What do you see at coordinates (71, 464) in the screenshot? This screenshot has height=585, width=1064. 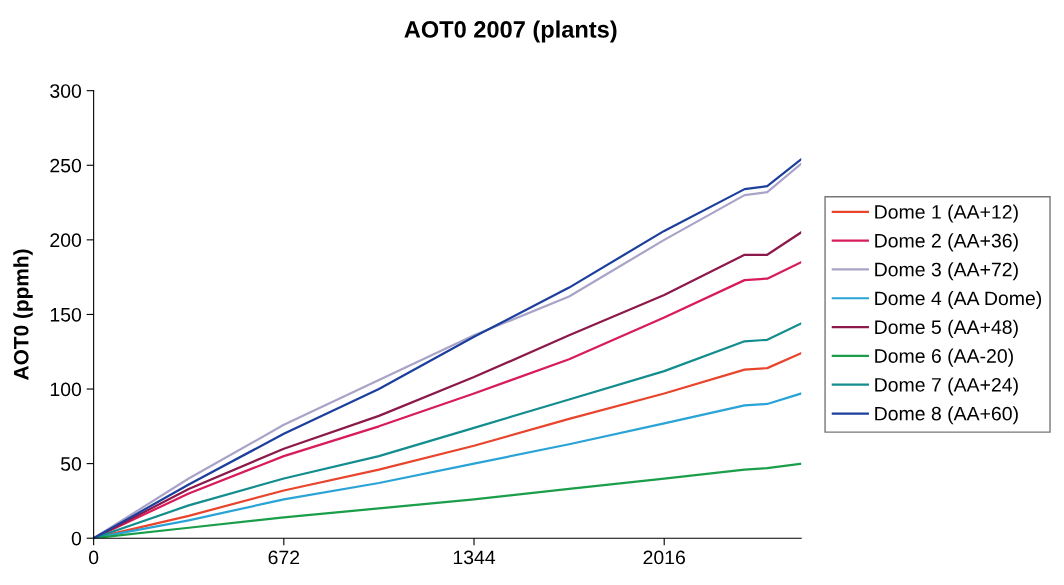 I see `y-tick-label: 50` at bounding box center [71, 464].